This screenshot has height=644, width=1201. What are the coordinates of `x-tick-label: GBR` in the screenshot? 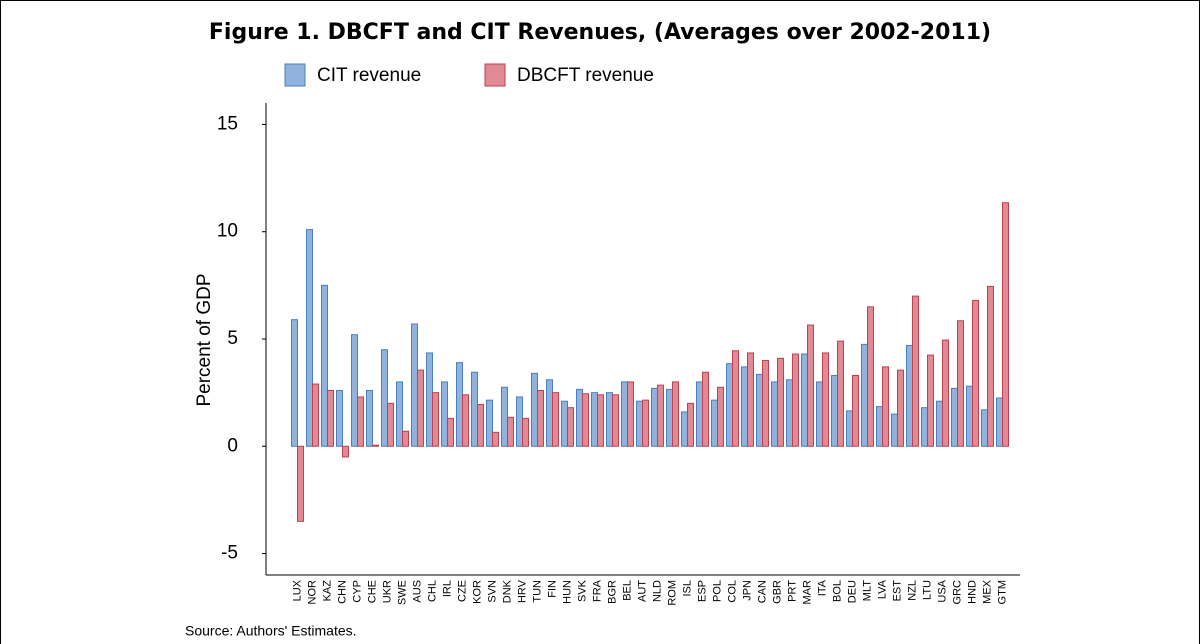 It's located at (777, 592).